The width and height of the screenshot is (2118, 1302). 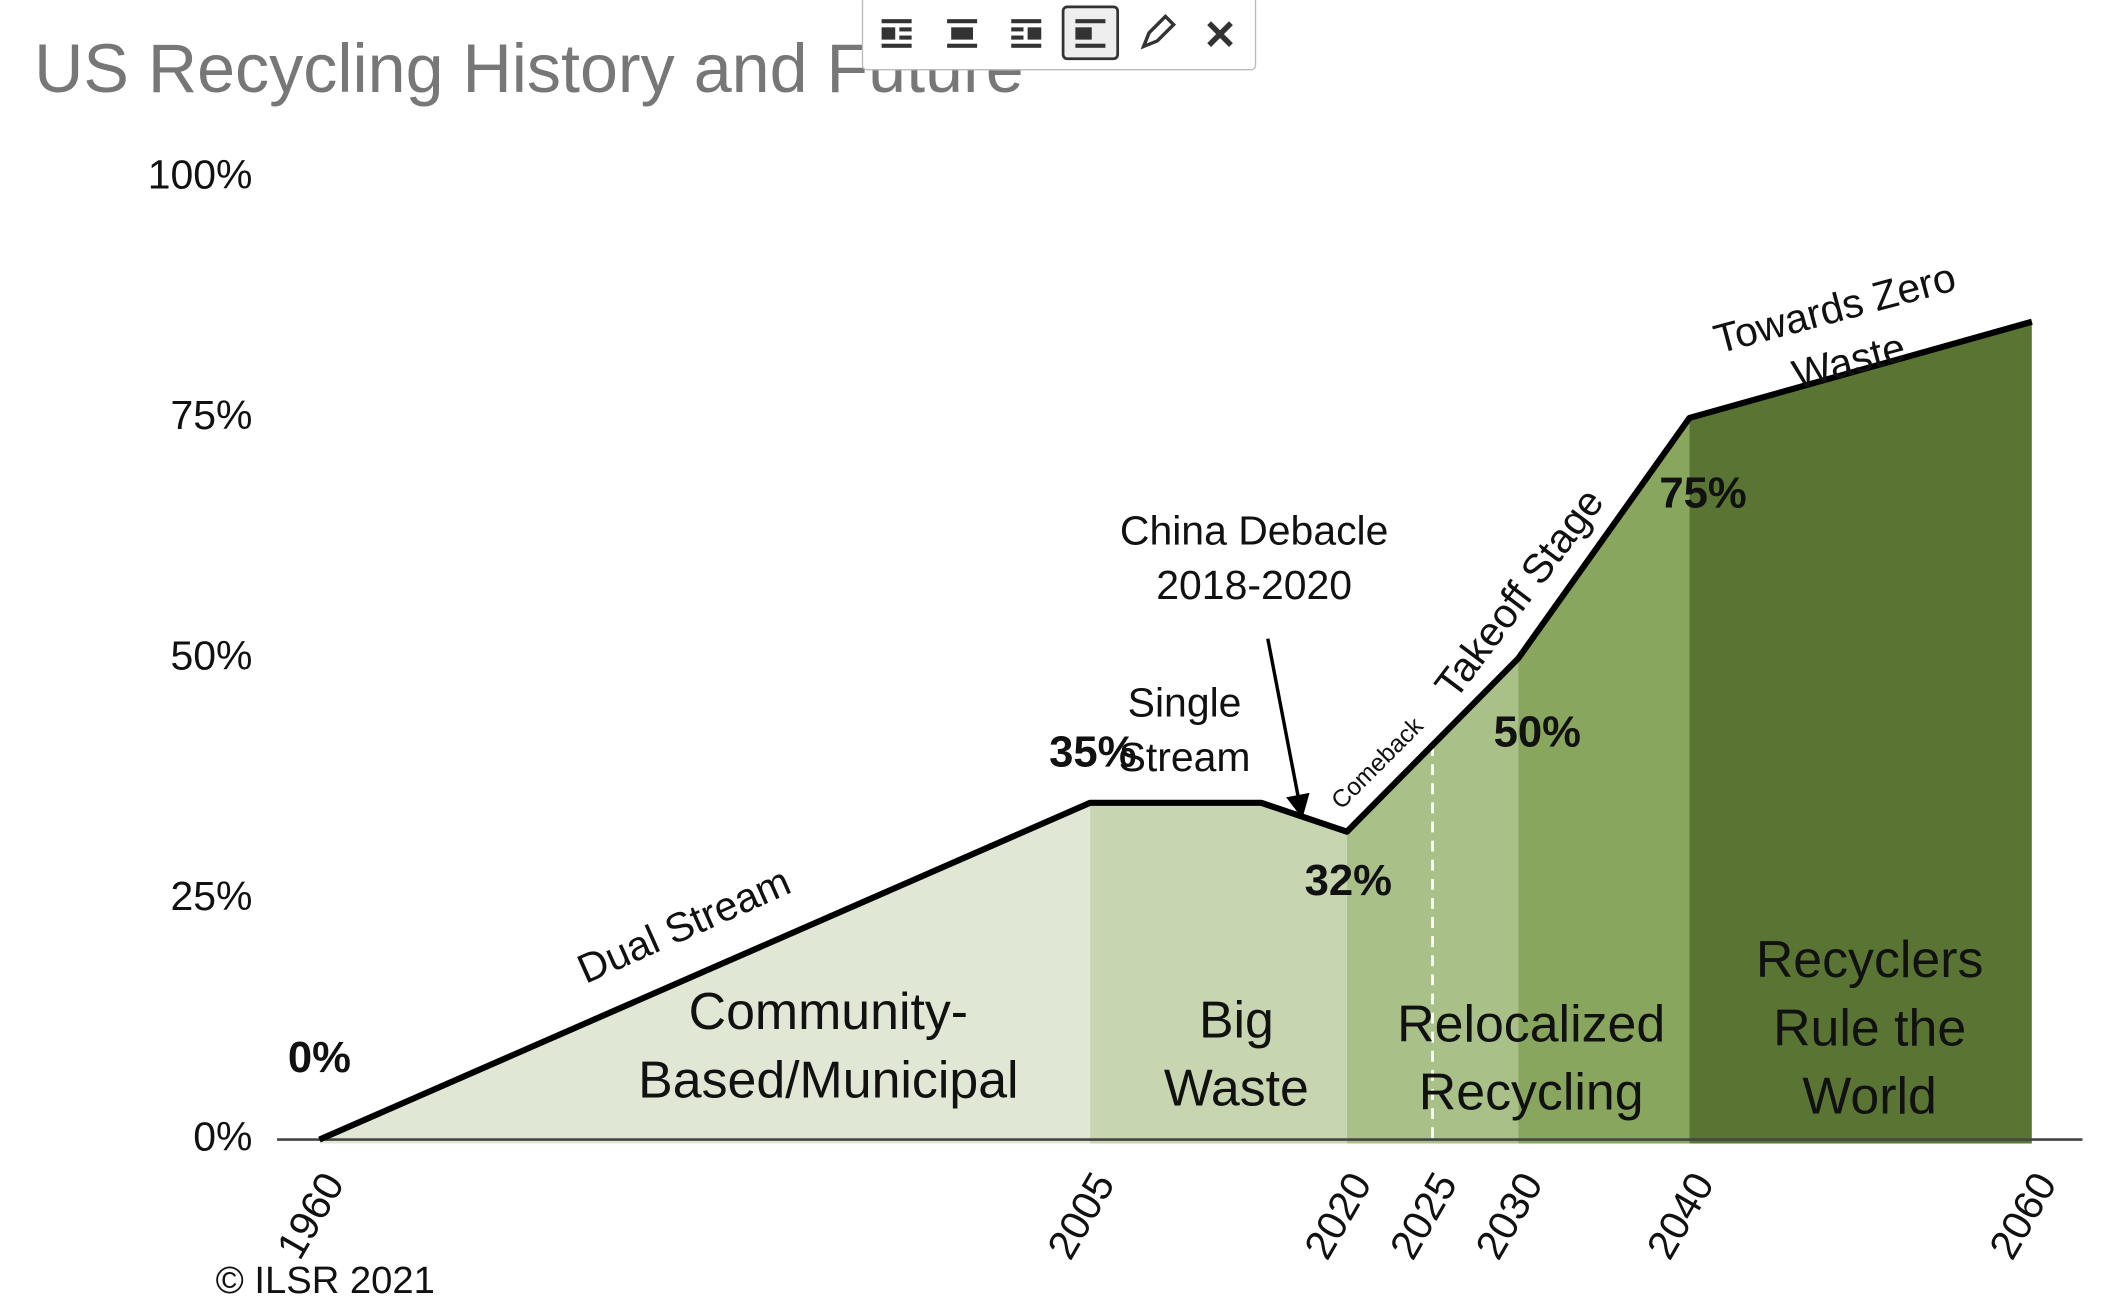 I want to click on region-label: World, so click(x=1869, y=1096).